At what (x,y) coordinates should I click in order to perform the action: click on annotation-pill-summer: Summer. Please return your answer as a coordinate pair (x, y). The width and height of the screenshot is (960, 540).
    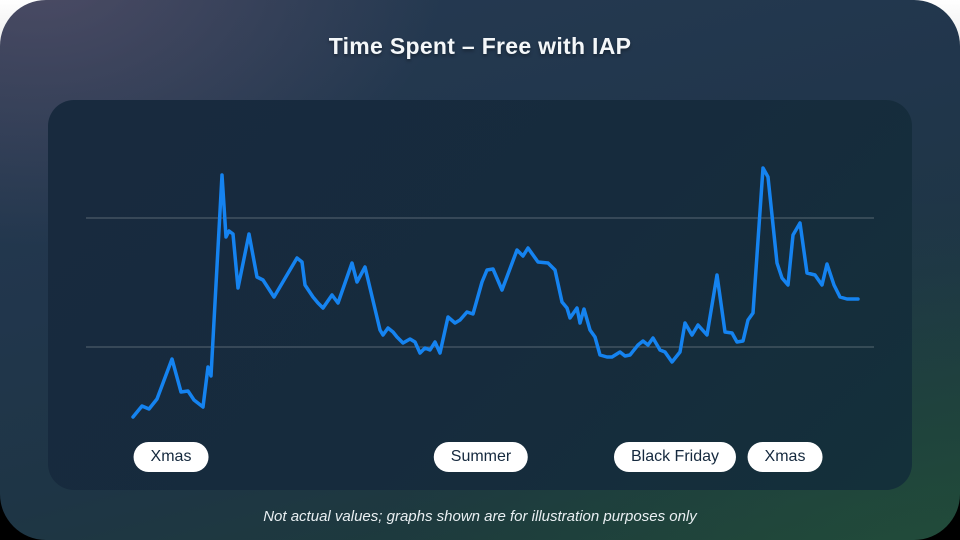
    Looking at the image, I should click on (481, 457).